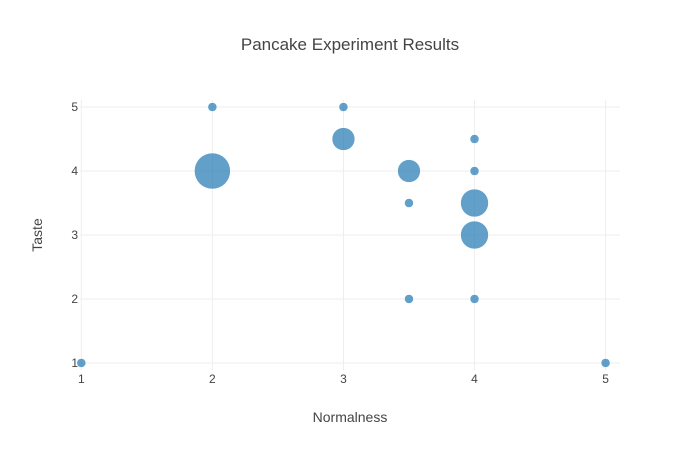 Image resolution: width=700 pixels, height=450 pixels. I want to click on x-tick-label: 4, so click(474, 379).